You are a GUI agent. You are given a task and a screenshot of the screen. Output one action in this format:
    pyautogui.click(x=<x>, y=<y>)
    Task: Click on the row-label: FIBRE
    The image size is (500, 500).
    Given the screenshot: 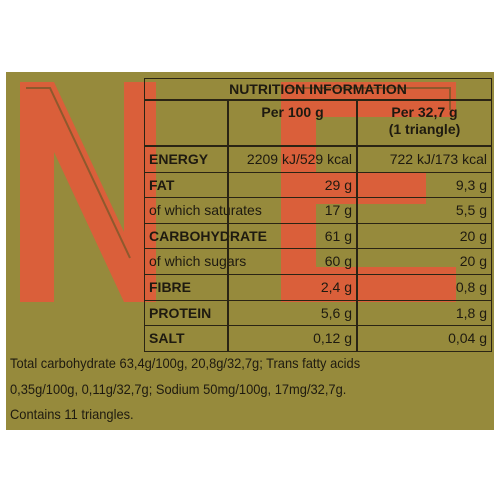 What is the action you would take?
    pyautogui.click(x=186, y=287)
    